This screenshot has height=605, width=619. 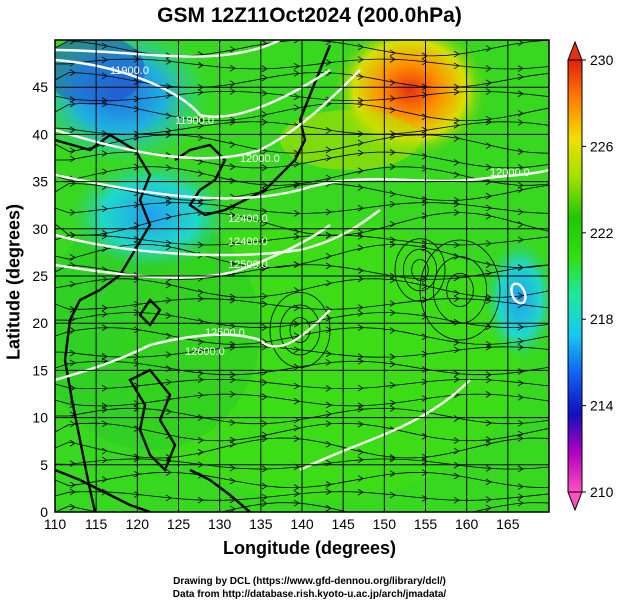 I want to click on x-tick-label: 110, so click(x=55, y=524).